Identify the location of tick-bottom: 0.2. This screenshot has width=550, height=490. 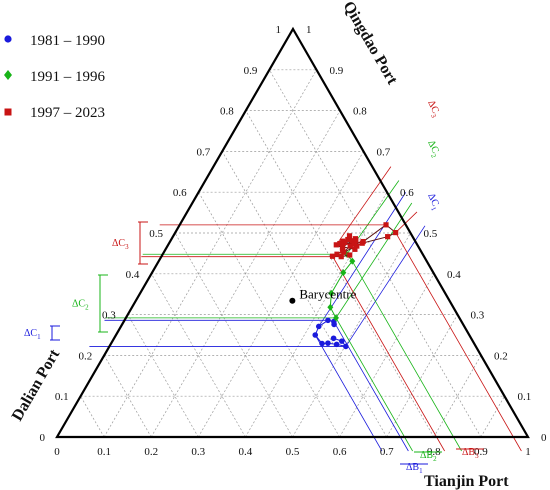
(151, 452).